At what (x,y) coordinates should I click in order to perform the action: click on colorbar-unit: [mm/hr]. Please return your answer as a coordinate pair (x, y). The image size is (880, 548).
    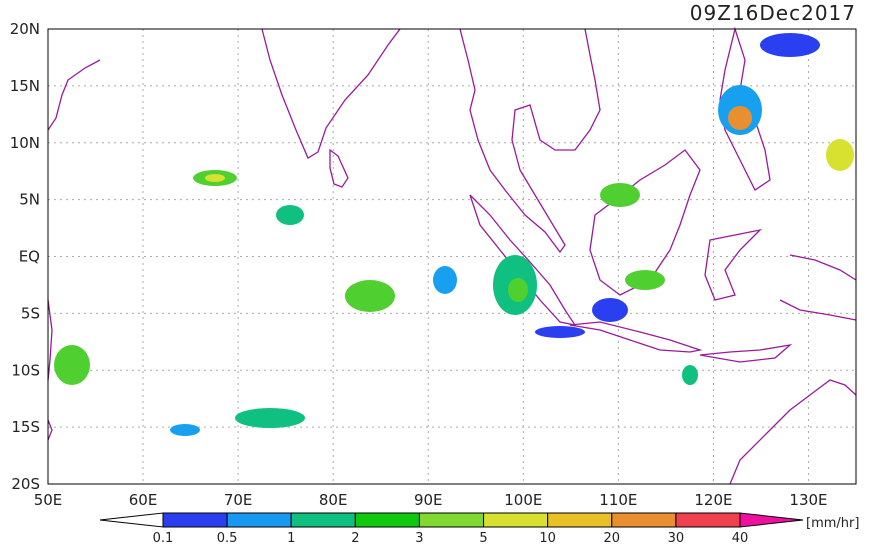
    Looking at the image, I should click on (832, 523).